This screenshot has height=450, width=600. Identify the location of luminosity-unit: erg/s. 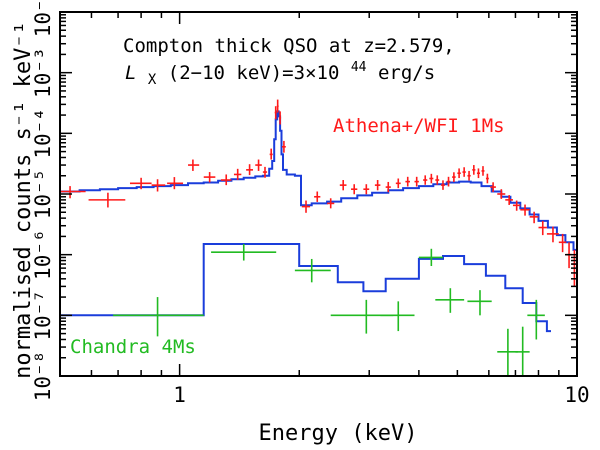
(406, 73).